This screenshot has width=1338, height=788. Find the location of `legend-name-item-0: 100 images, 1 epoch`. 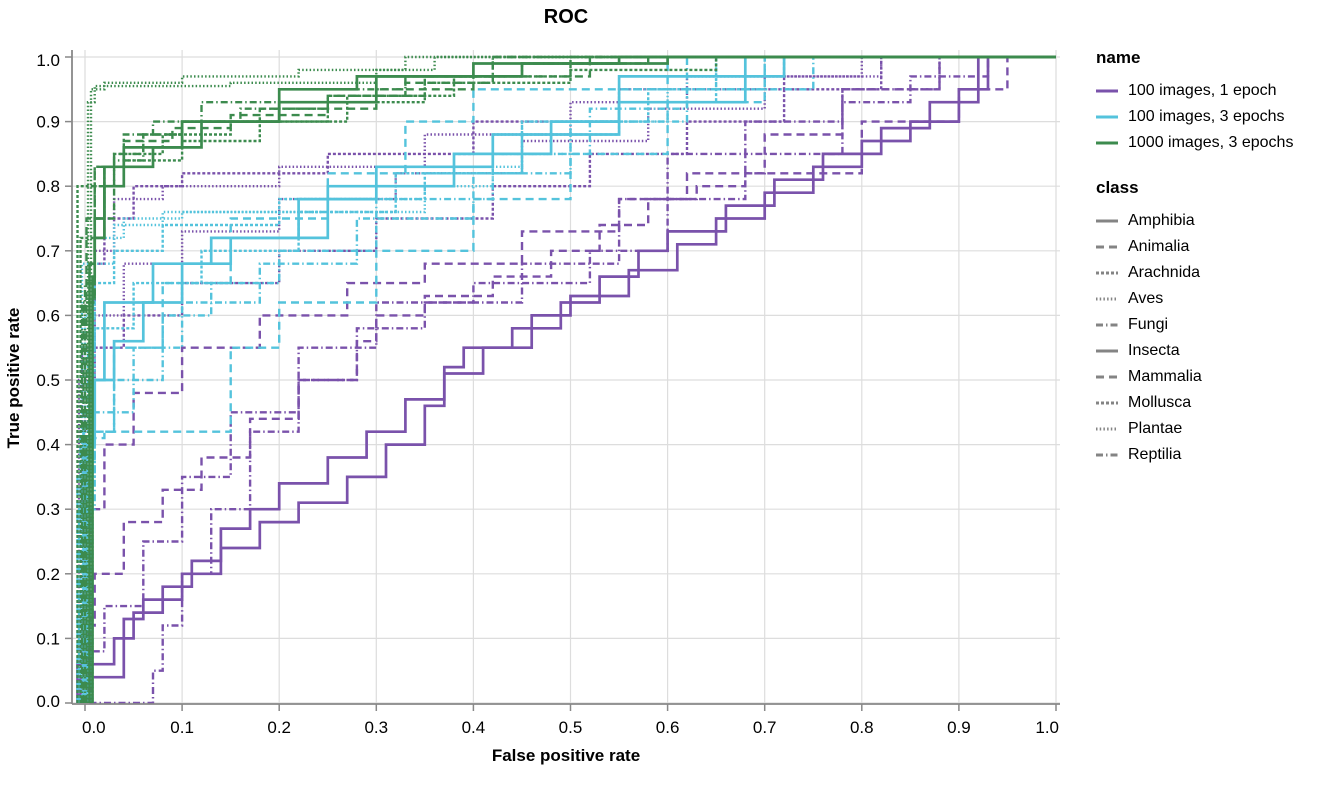

legend-name-item-0: 100 images, 1 epoch is located at coordinates (1216, 91).